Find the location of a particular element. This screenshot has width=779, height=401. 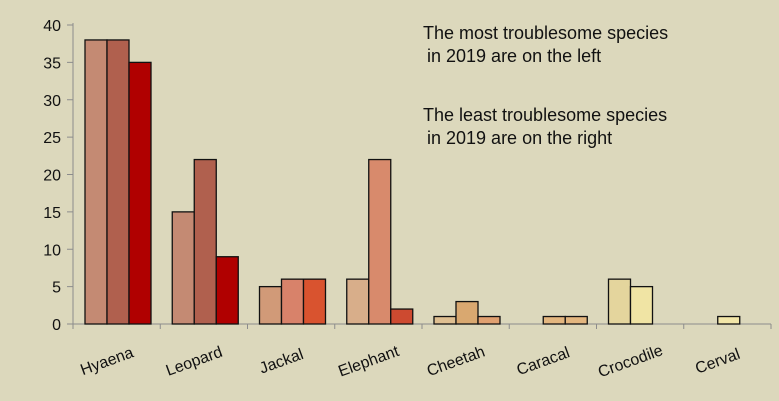

y-tick-label: 25 is located at coordinates (52, 138).